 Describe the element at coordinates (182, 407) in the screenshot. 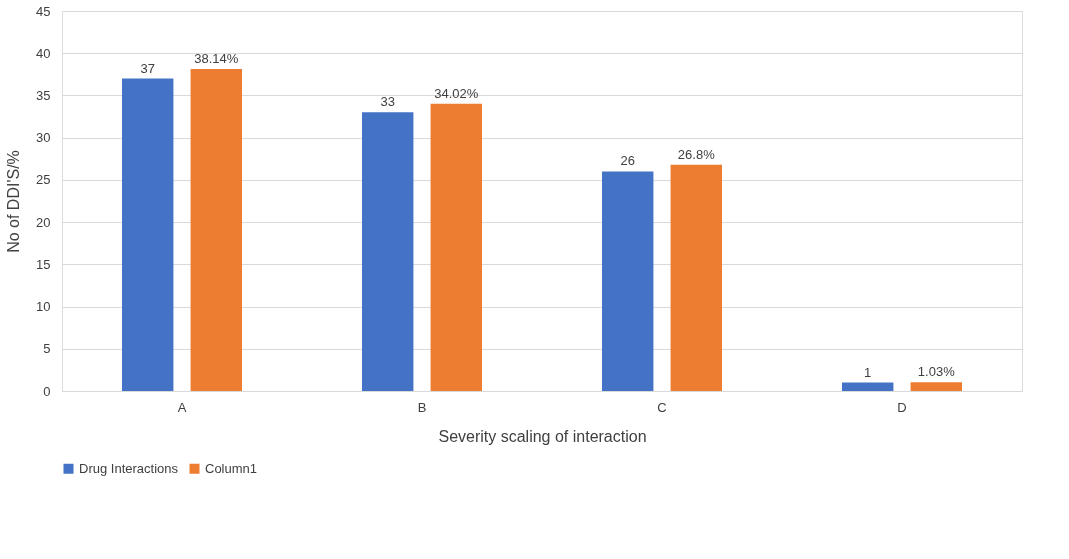

I see `x-tick-label: A` at that location.